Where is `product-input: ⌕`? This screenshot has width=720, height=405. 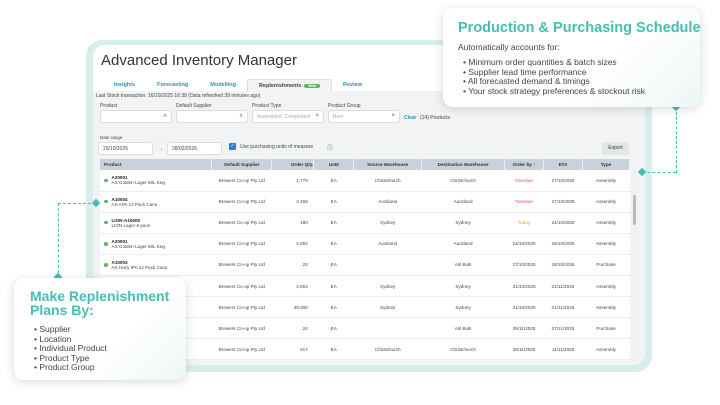 product-input: ⌕ is located at coordinates (136, 116).